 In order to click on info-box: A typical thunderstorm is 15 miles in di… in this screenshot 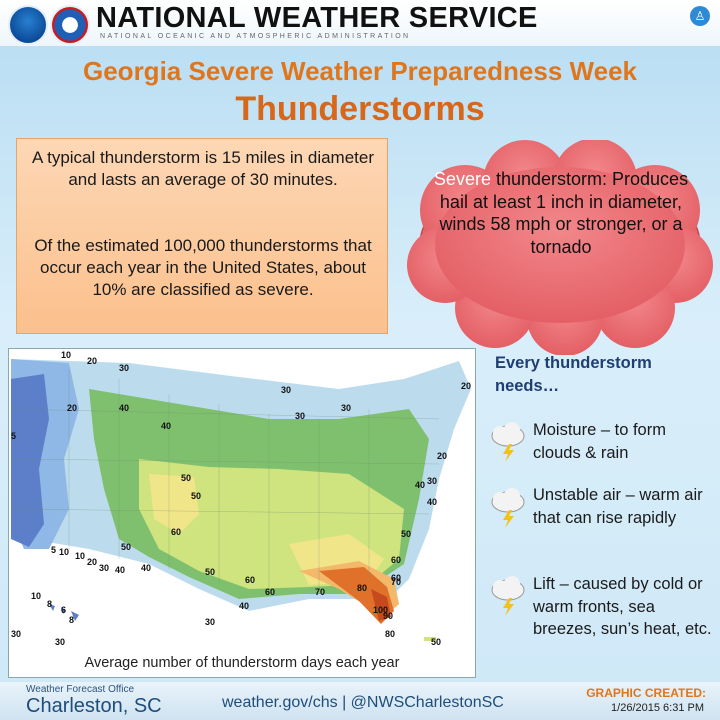, I will do `click(202, 236)`.